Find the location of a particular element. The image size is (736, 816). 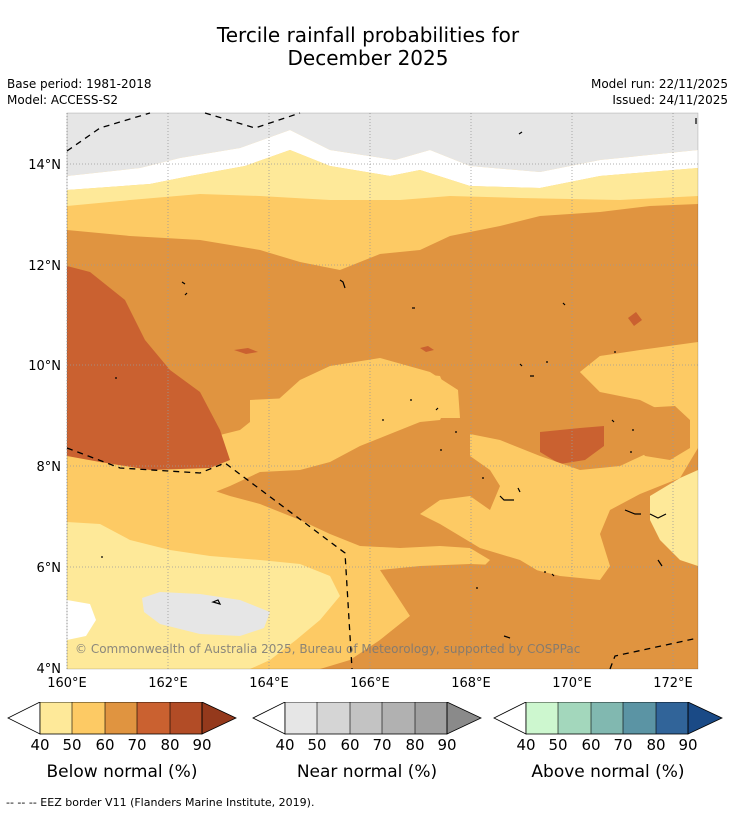

colorbar-near-normal is located at coordinates (367, 718).